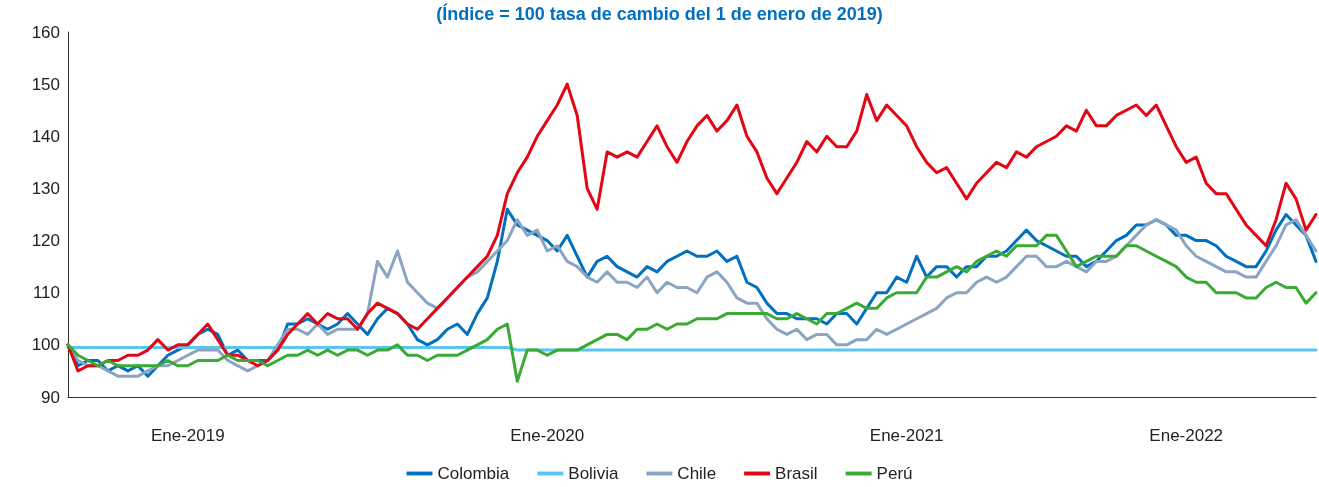 The width and height of the screenshot is (1319, 487). What do you see at coordinates (45, 84) in the screenshot?
I see `y-tick-label: 150` at bounding box center [45, 84].